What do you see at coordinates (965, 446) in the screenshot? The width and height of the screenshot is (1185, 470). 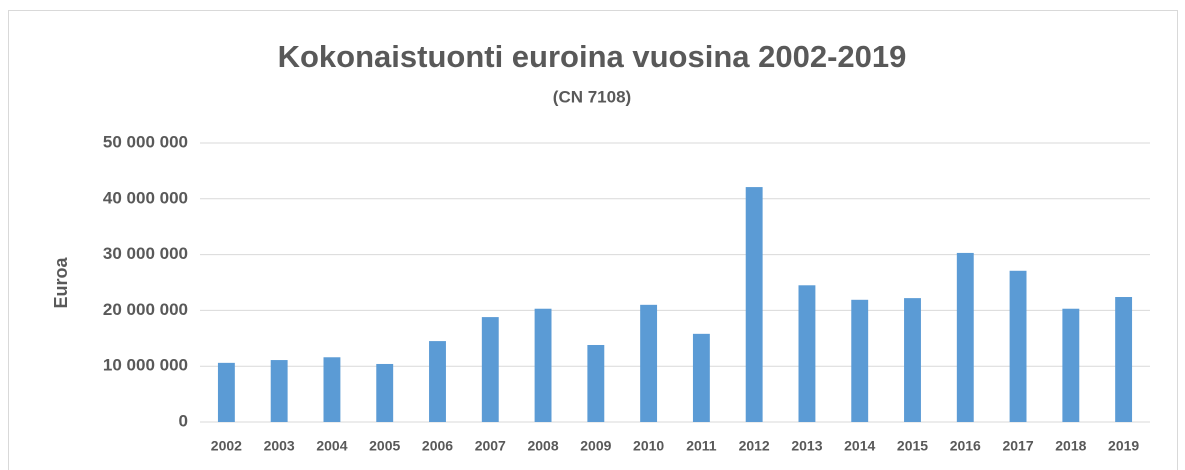 I see `x-tick-label: 2016` at bounding box center [965, 446].